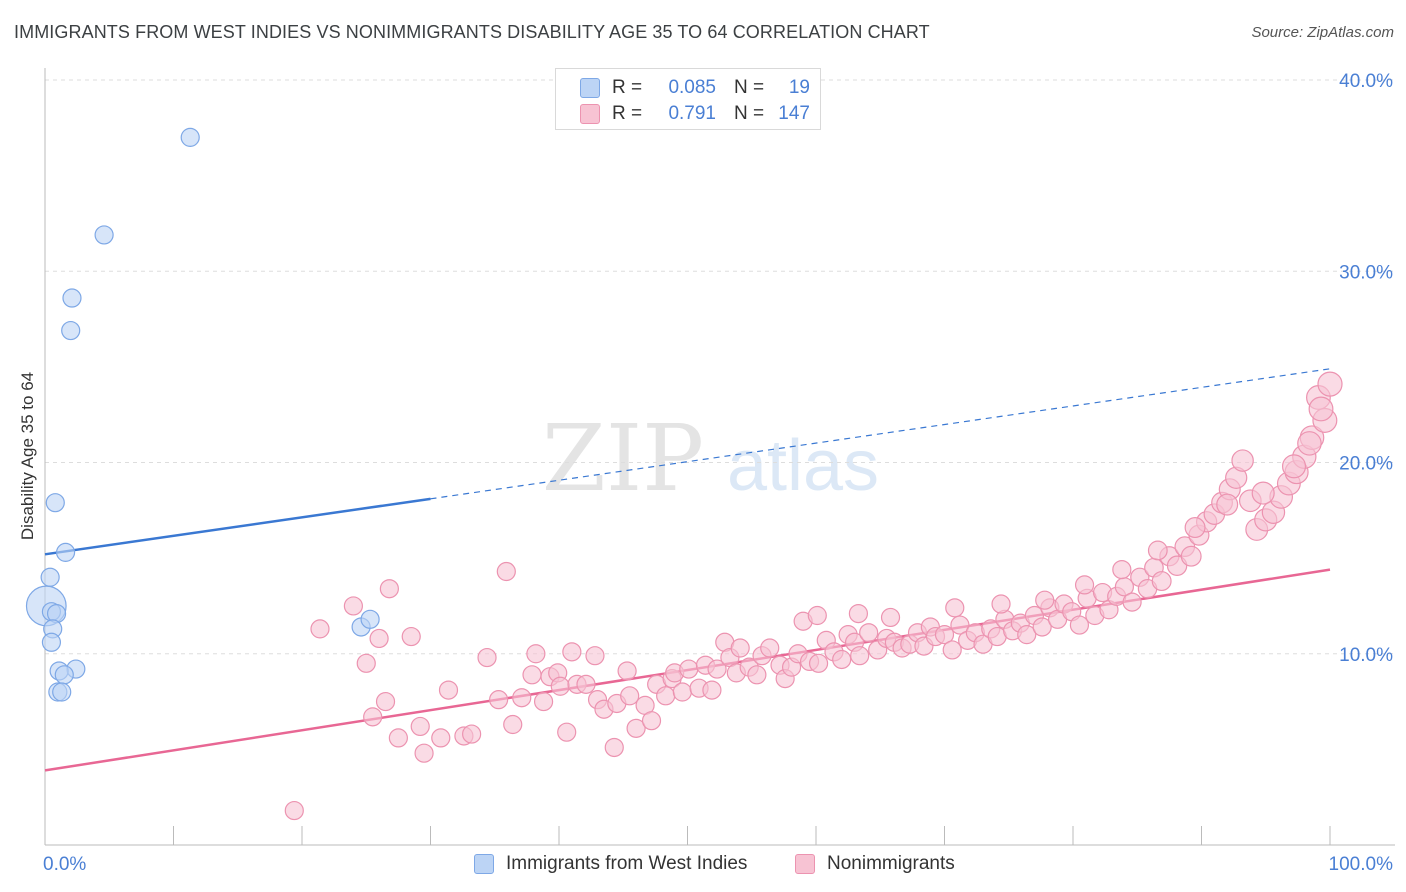 The image size is (1406, 892). Describe the element at coordinates (237, 526) in the screenshot. I see `blue-trend-line` at that location.